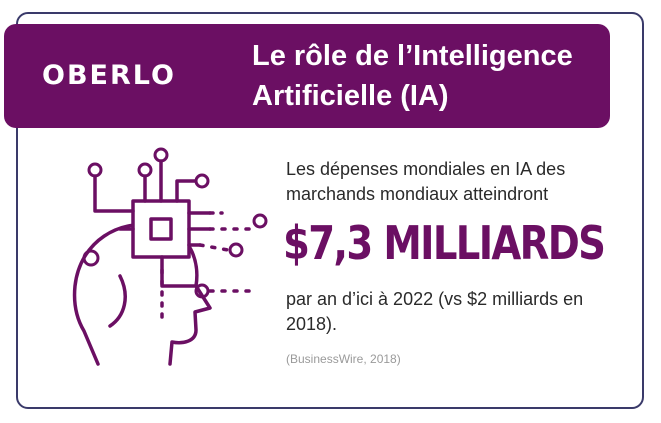 This screenshot has height=423, width=661. What do you see at coordinates (412, 56) in the screenshot?
I see `title-line-1: Le rôle de l’Intelligence` at bounding box center [412, 56].